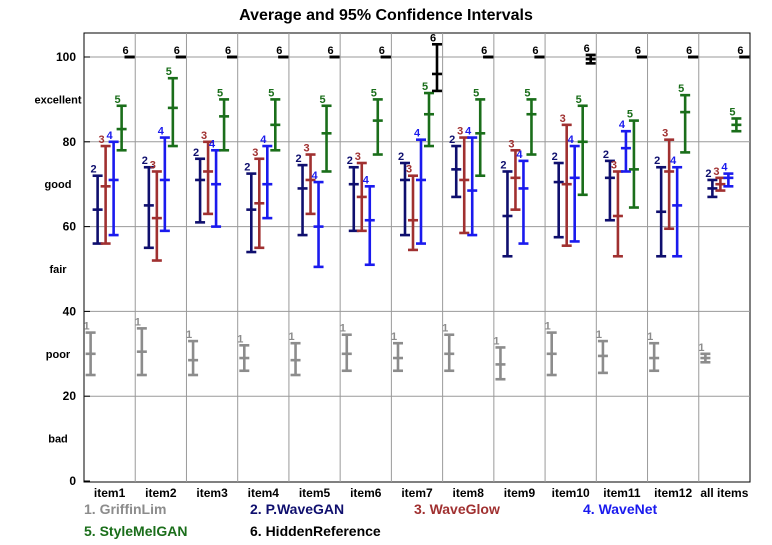 The height and width of the screenshot is (545, 772). I want to click on chart-title: Average and 95% Confidence Intervals, so click(386, 15).